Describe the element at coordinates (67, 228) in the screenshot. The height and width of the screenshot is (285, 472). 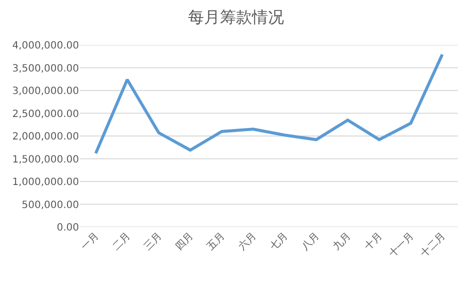
I see `y-tick-label: 0.00` at that location.